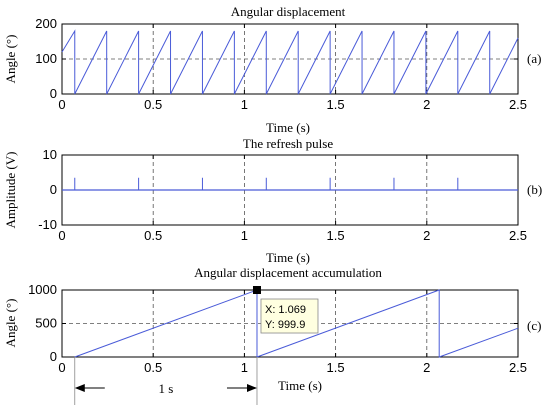 Image resolution: width=550 pixels, height=409 pixels. What do you see at coordinates (288, 143) in the screenshot?
I see `panel-b-title: The refresh pulse` at bounding box center [288, 143].